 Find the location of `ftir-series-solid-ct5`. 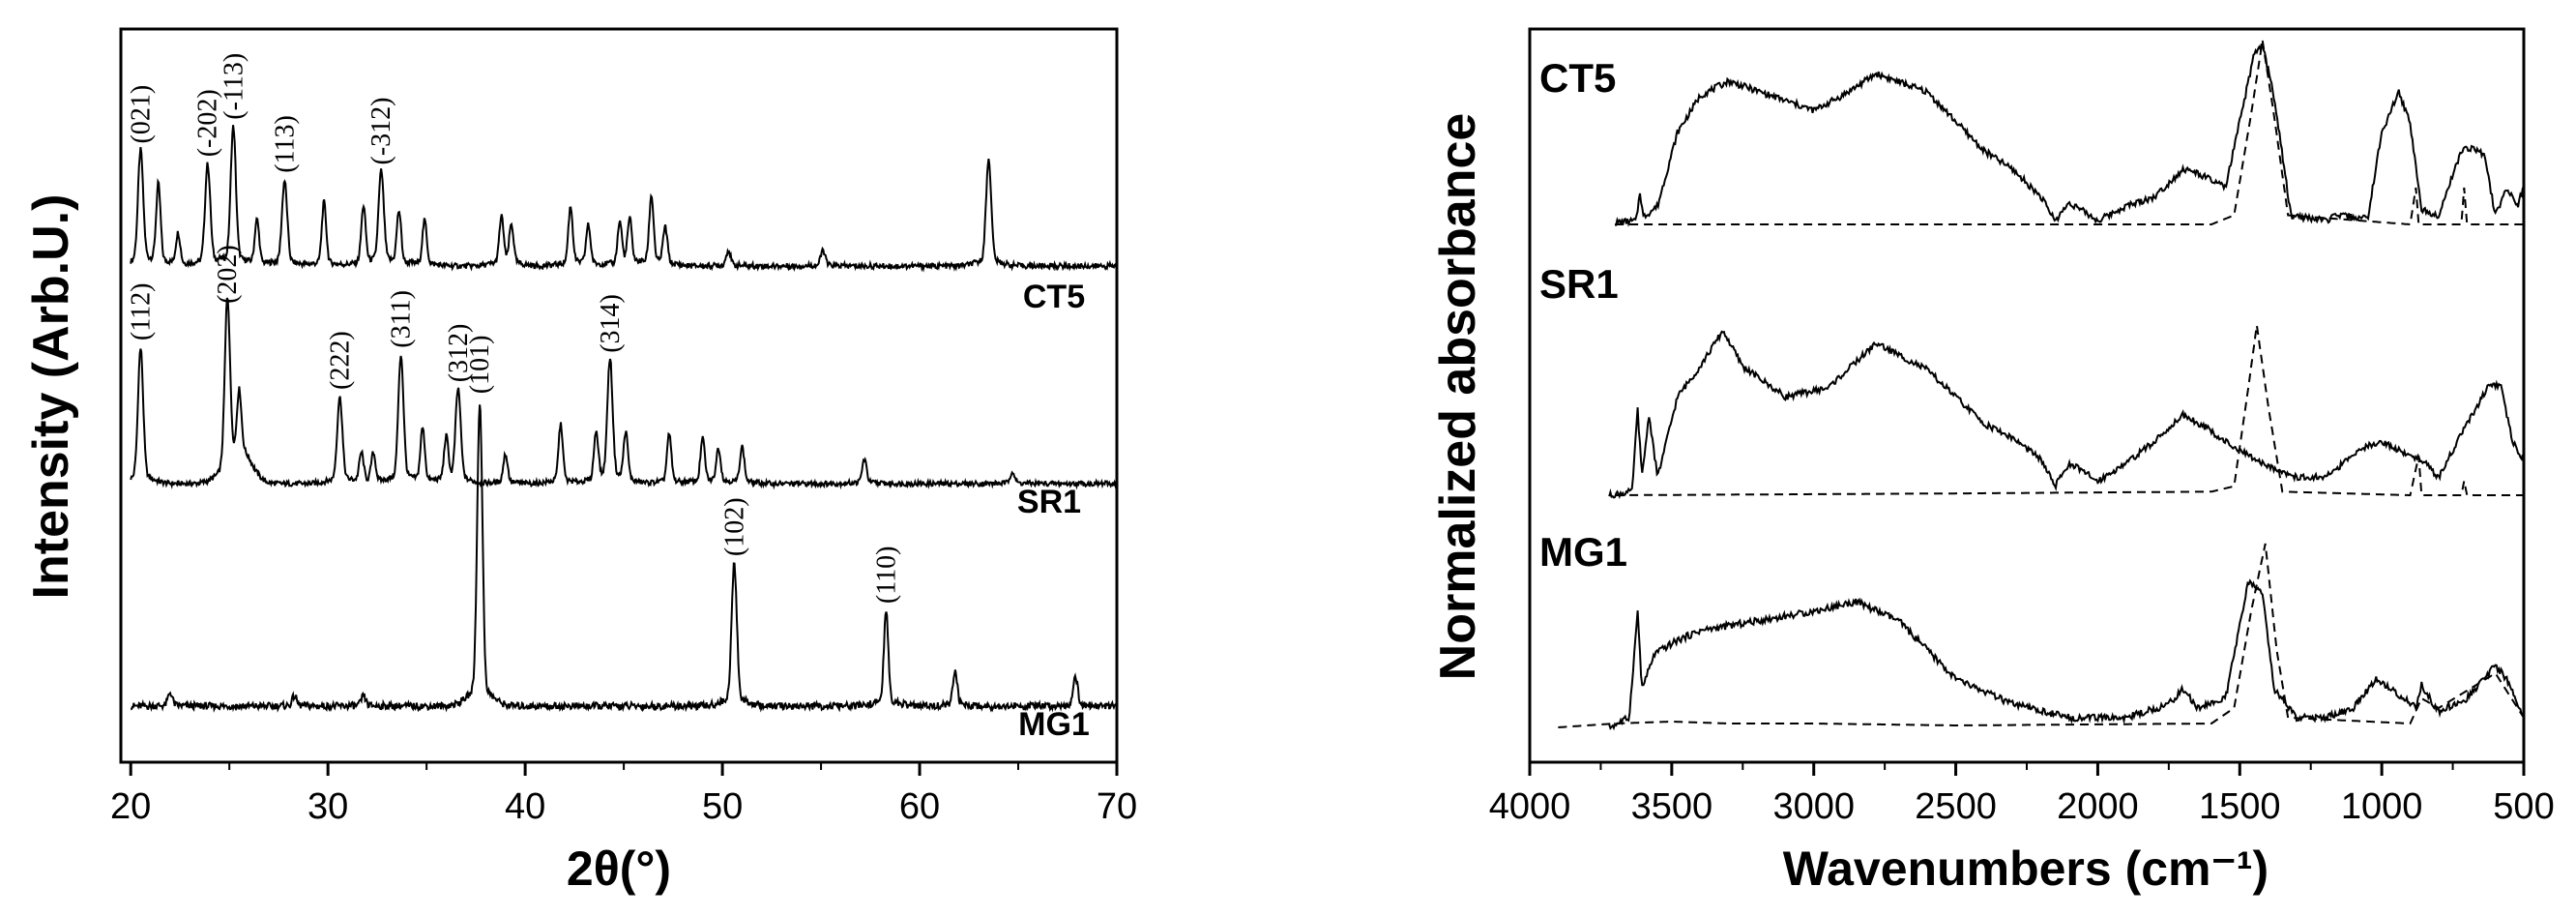

ftir-series-solid-ct5 is located at coordinates (2070, 135).